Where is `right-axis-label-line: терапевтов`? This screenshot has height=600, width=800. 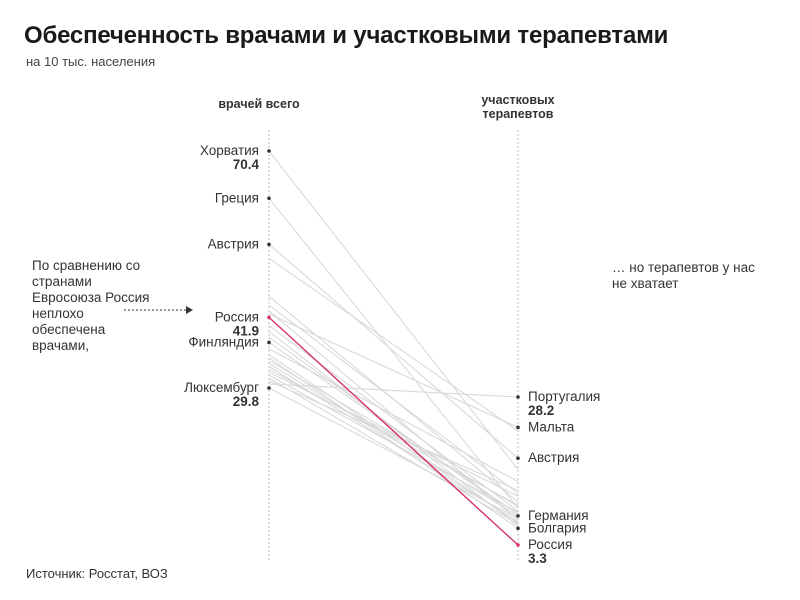 right-axis-label-line: терапевтов is located at coordinates (518, 114).